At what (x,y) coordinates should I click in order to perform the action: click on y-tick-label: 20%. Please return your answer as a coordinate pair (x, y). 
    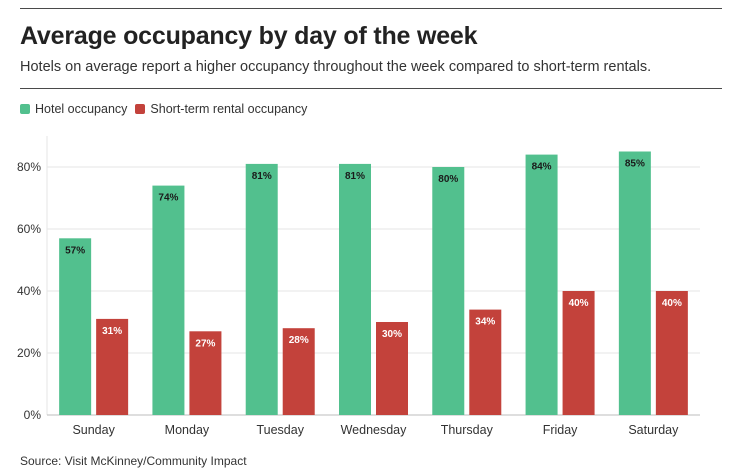
    Looking at the image, I should click on (29, 353).